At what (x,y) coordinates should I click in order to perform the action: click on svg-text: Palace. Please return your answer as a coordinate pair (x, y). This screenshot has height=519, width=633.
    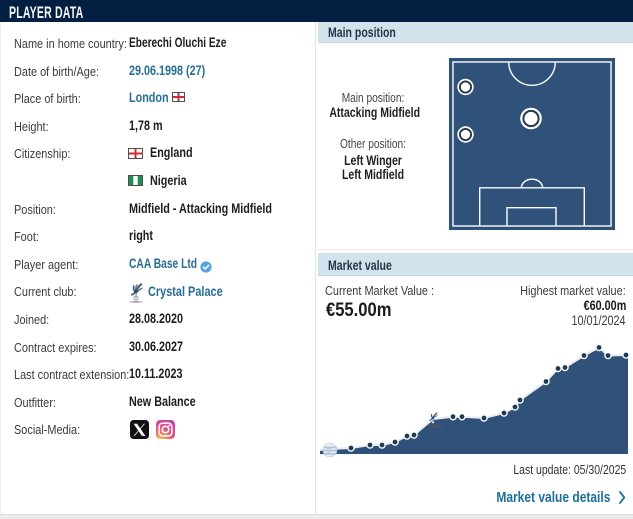
    Looking at the image, I should click on (435, 426).